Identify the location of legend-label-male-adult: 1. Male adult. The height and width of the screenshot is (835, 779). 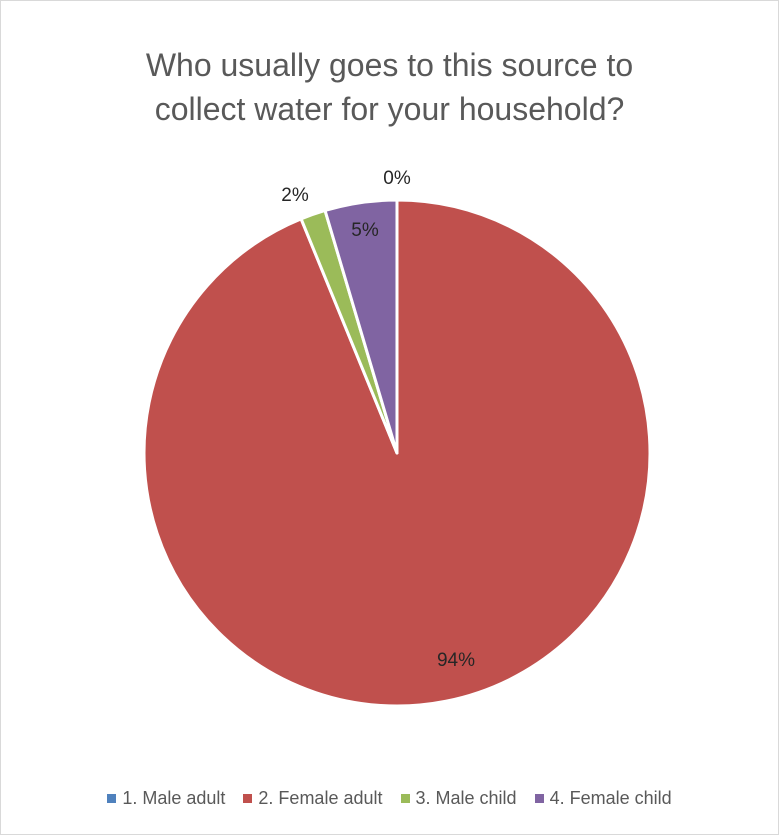
(174, 798).